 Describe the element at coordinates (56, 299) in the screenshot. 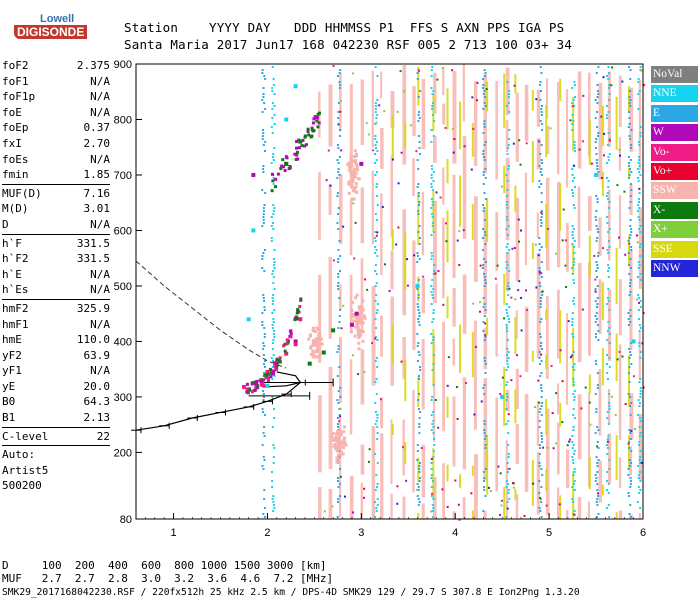

I see `param-divider` at that location.